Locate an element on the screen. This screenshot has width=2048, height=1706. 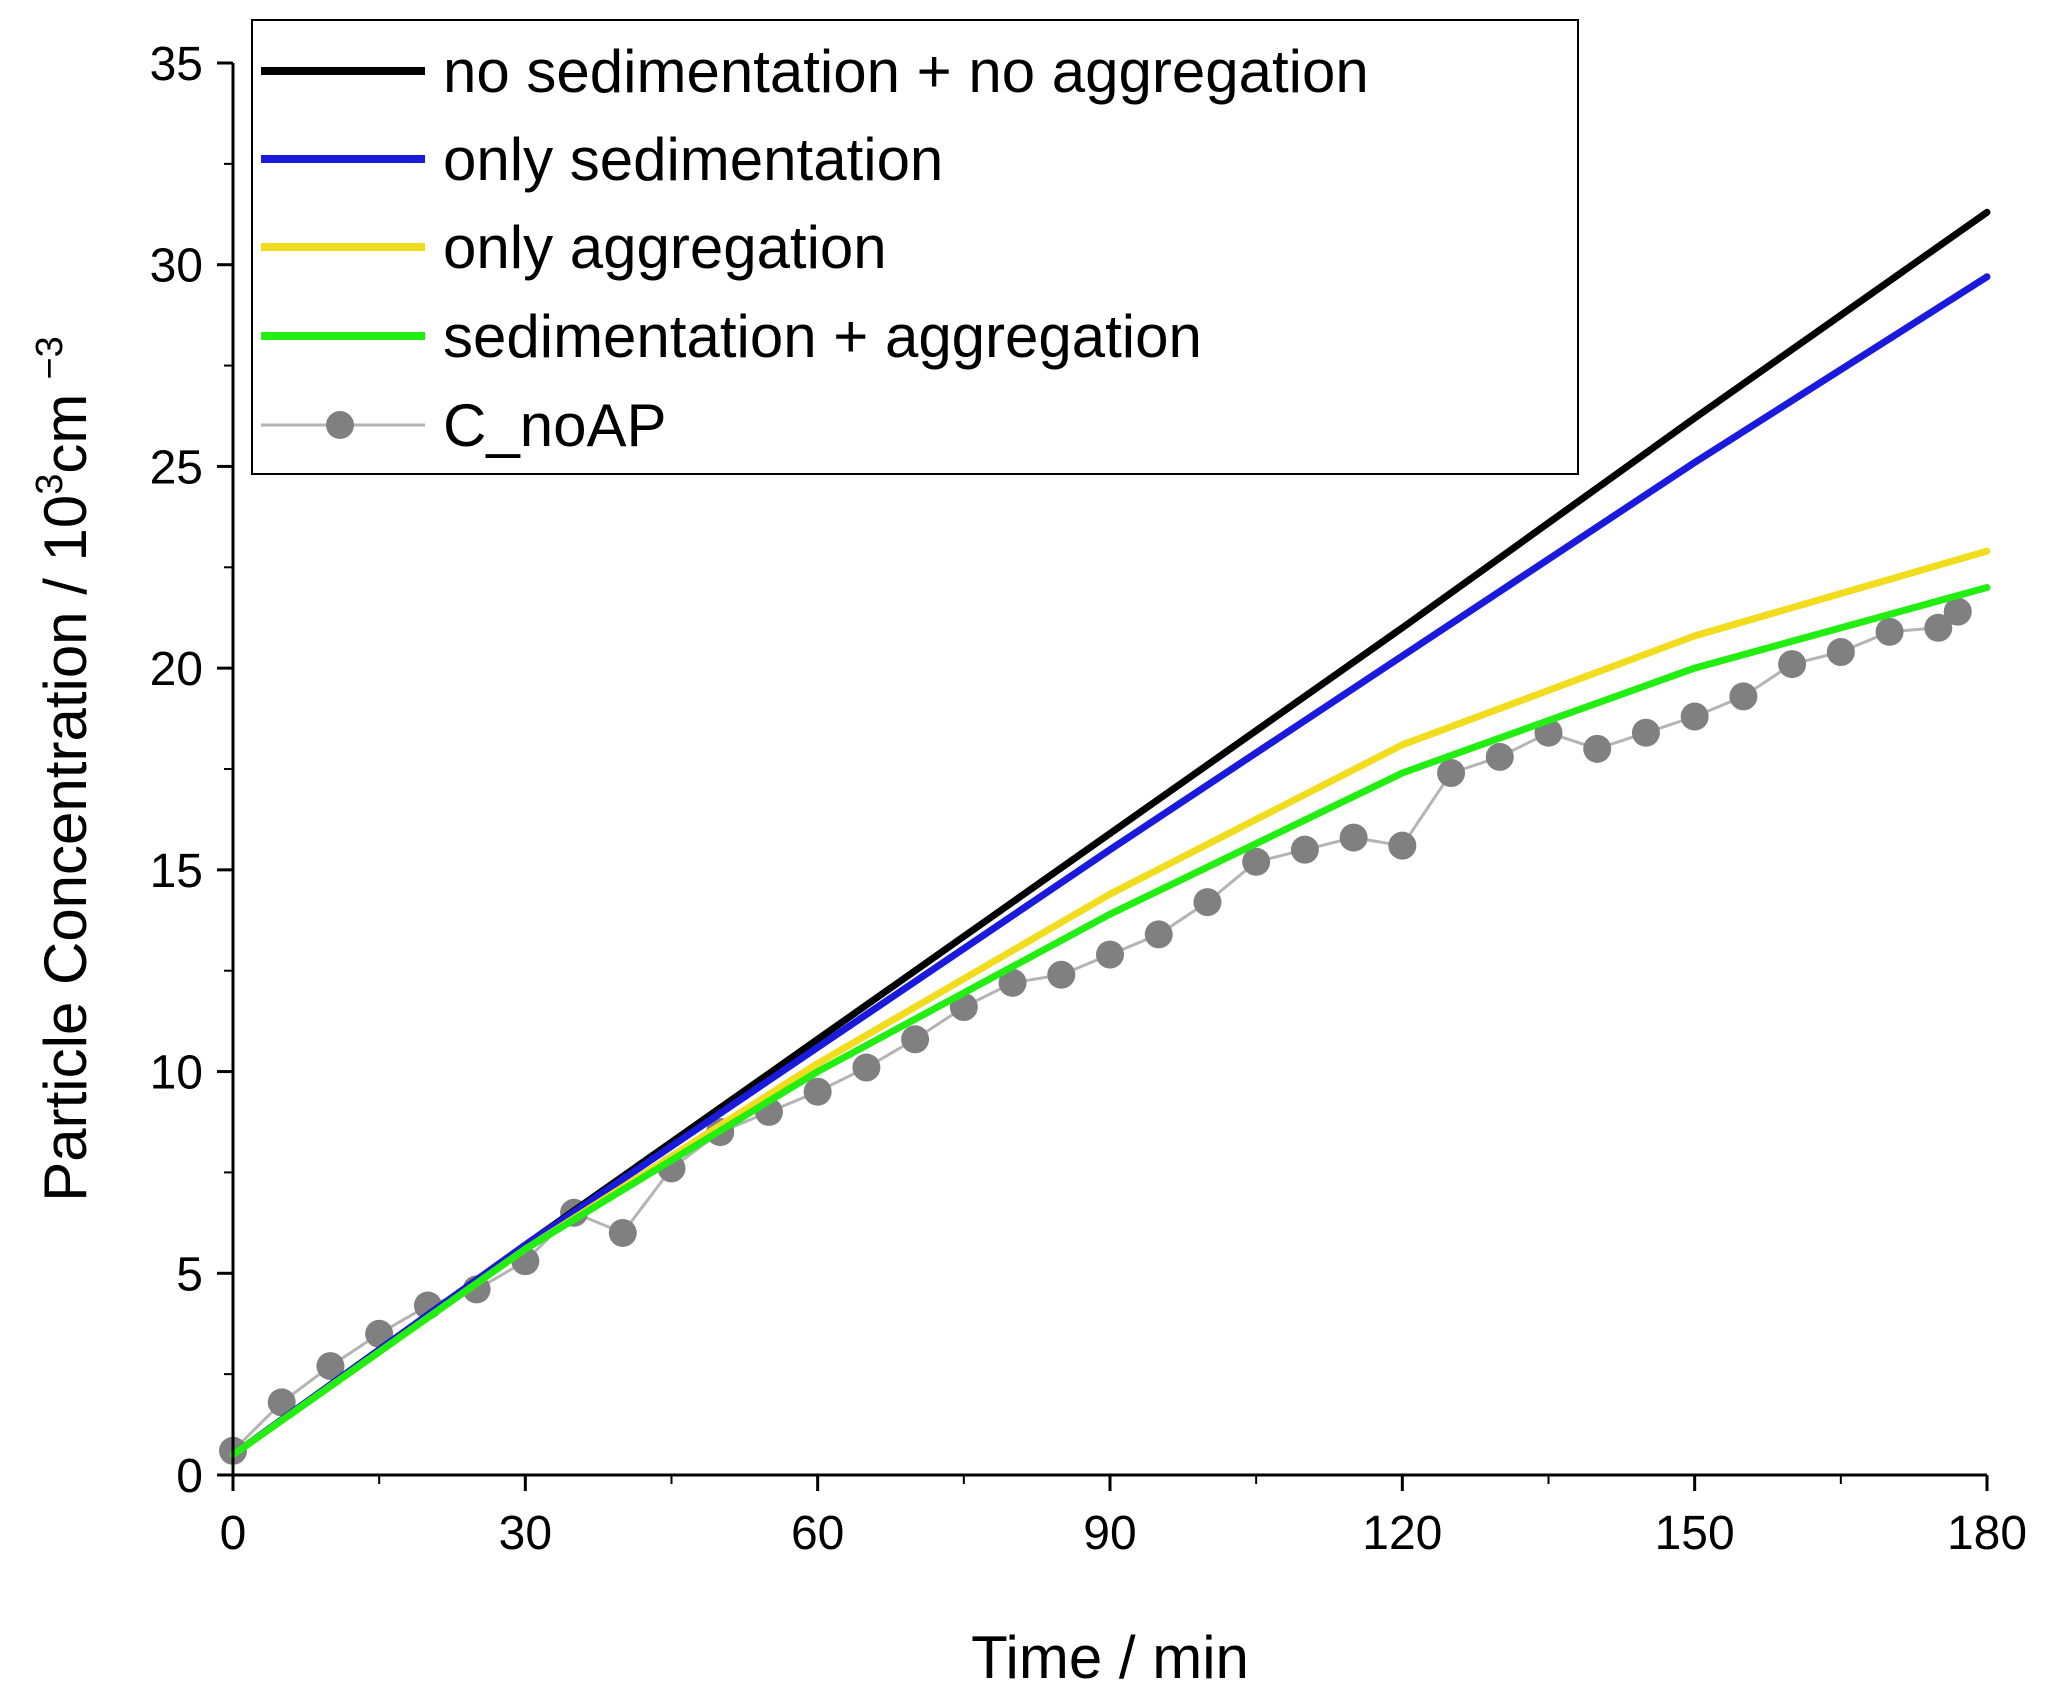
x-tick-label: 30 is located at coordinates (525, 1533).